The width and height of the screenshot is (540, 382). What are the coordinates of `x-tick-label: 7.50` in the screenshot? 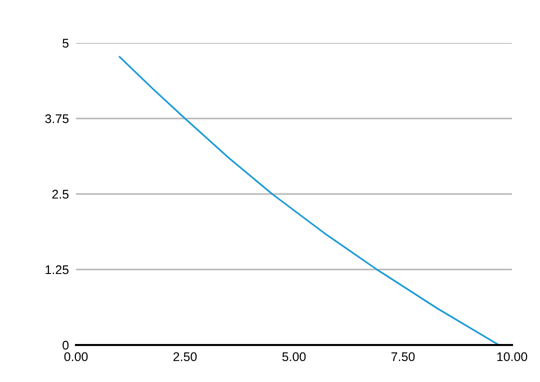 It's located at (403, 357).